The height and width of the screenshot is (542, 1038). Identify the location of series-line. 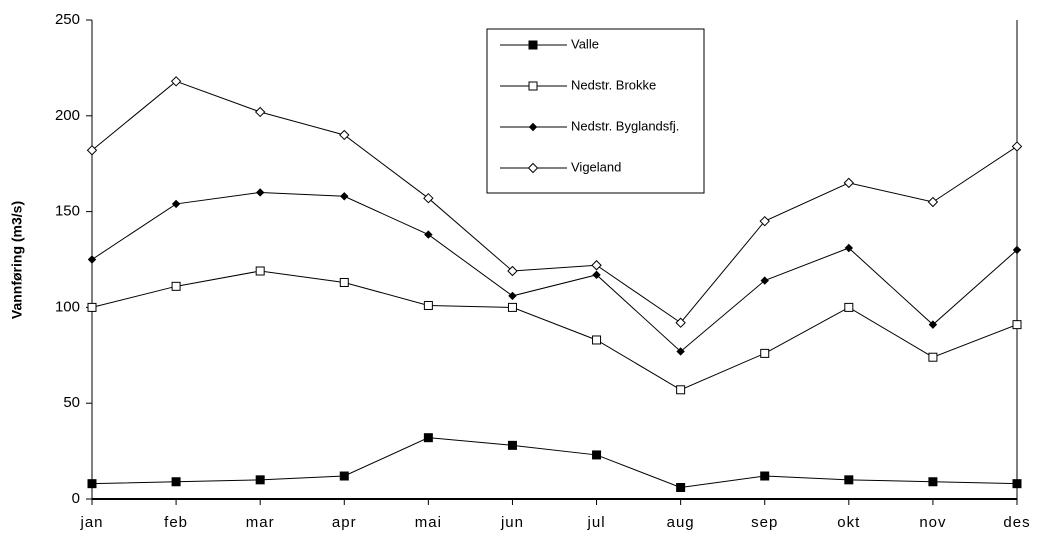
(554, 463).